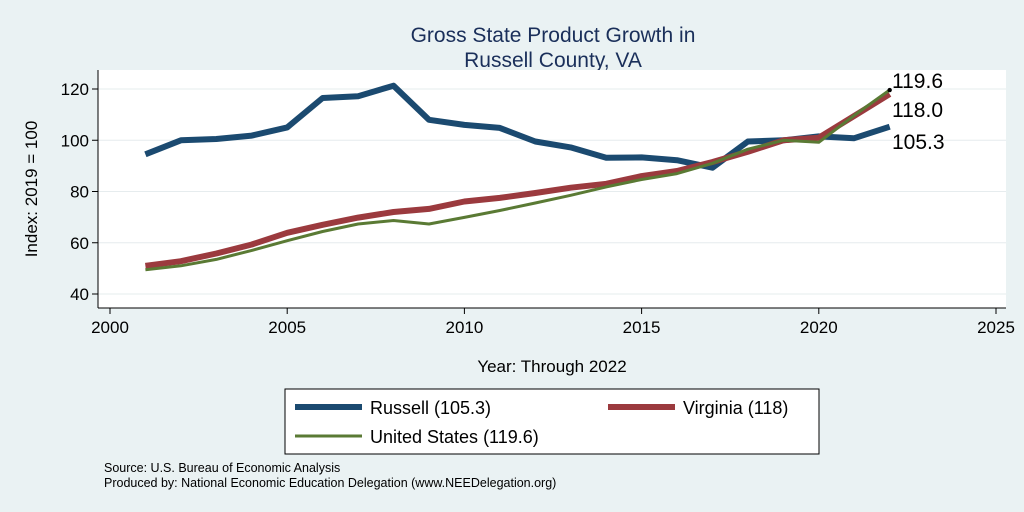 The image size is (1024, 512). Describe the element at coordinates (735, 408) in the screenshot. I see `legend-label-virginia: Virginia (118)` at that location.